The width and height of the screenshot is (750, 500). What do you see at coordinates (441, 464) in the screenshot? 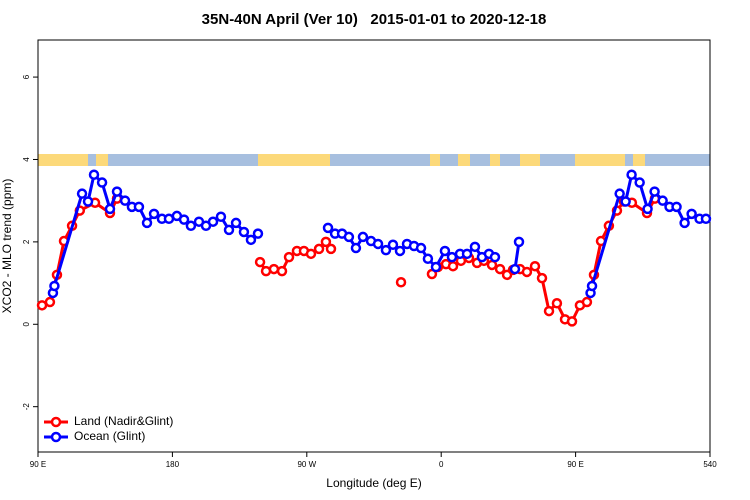
I see `x-tick-label: 0` at bounding box center [441, 464].